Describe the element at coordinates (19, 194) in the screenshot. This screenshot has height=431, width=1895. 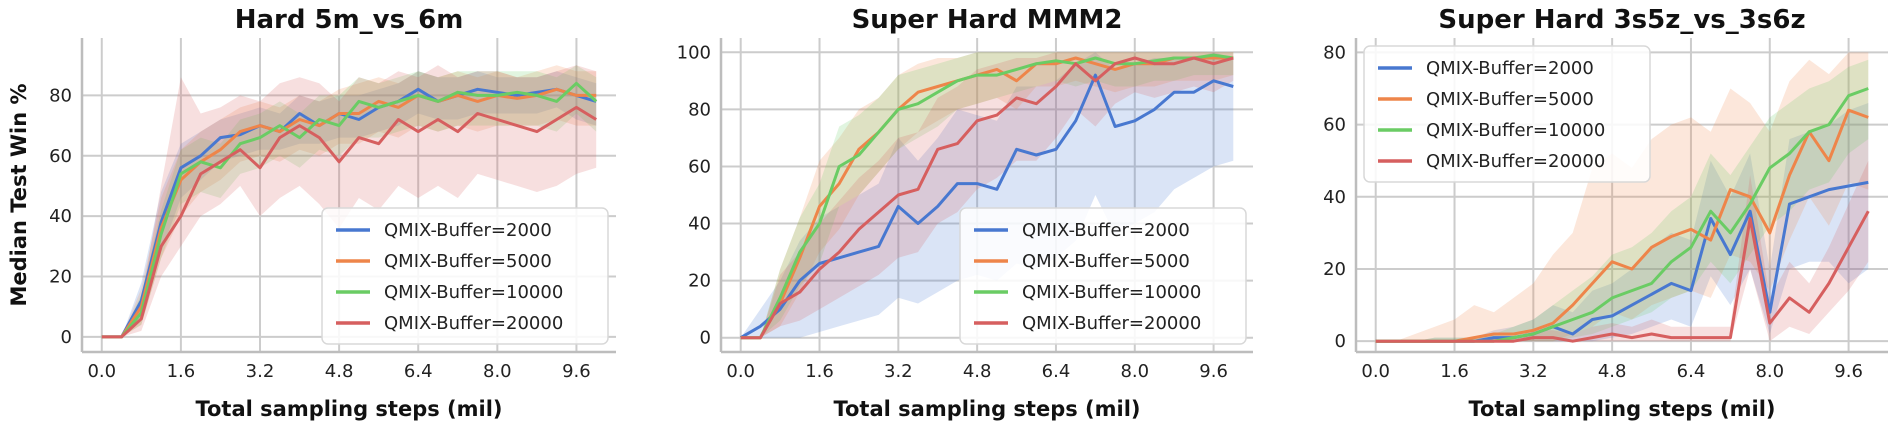
I see `y-axis-label: Median Test Win %` at that location.